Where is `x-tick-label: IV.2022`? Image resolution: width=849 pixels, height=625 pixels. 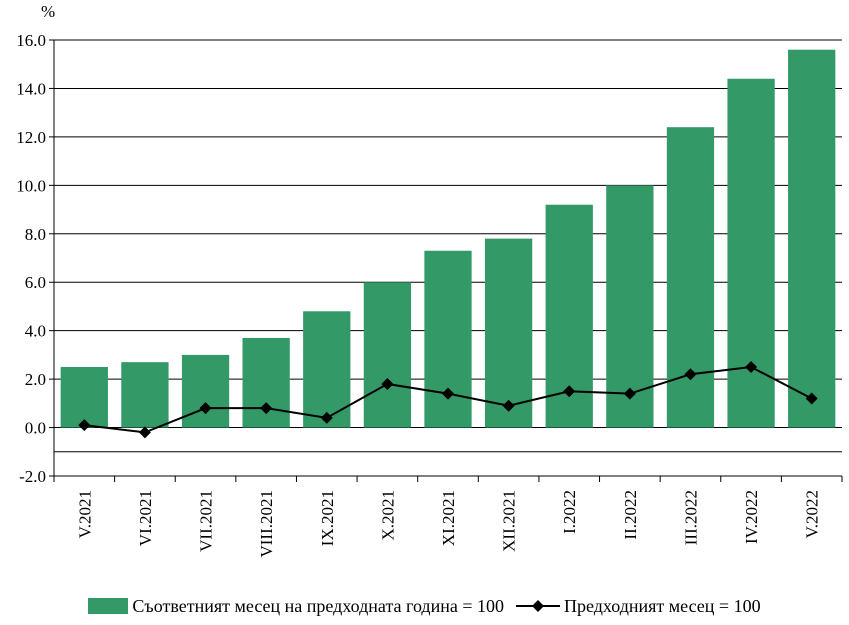
x-tick-label: IV.2022 is located at coordinates (751, 517).